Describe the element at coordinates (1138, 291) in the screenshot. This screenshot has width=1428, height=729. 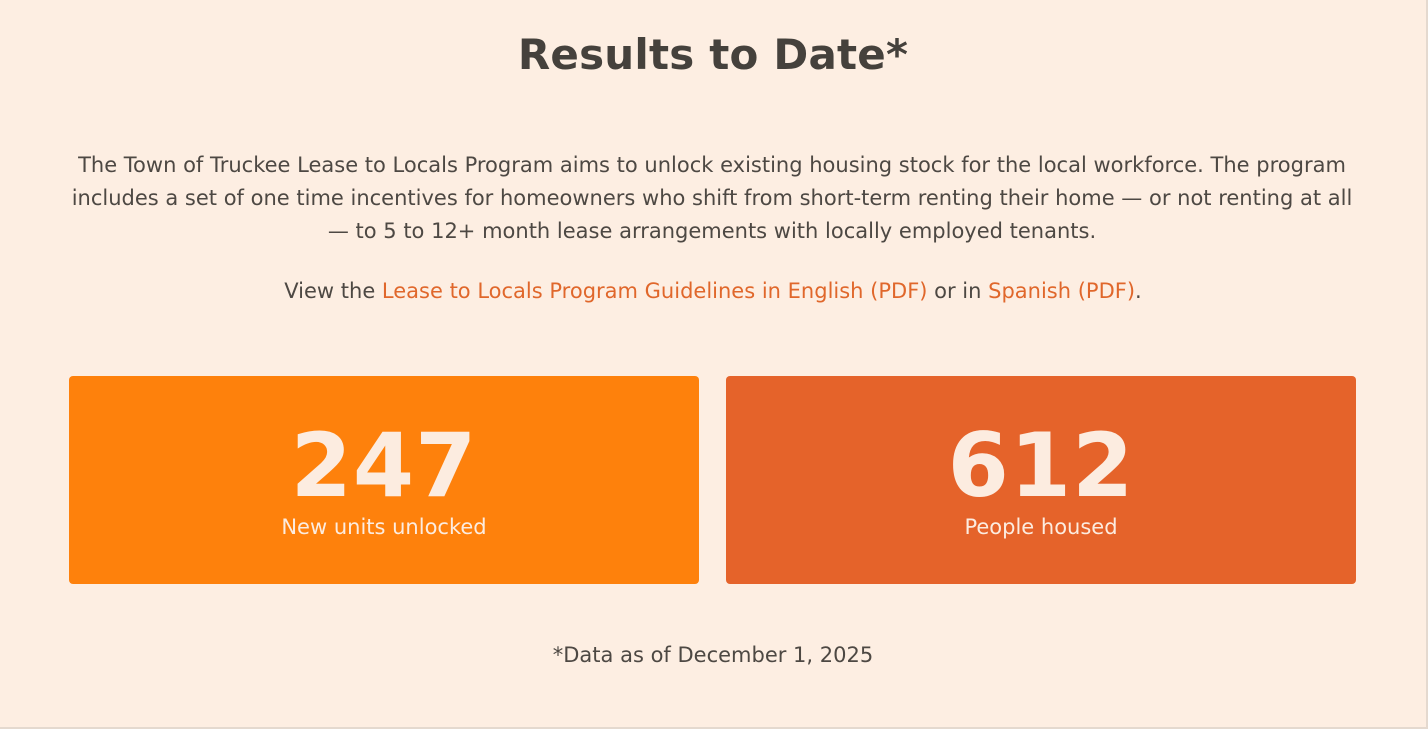
I see `guidelines-suffix: .` at that location.